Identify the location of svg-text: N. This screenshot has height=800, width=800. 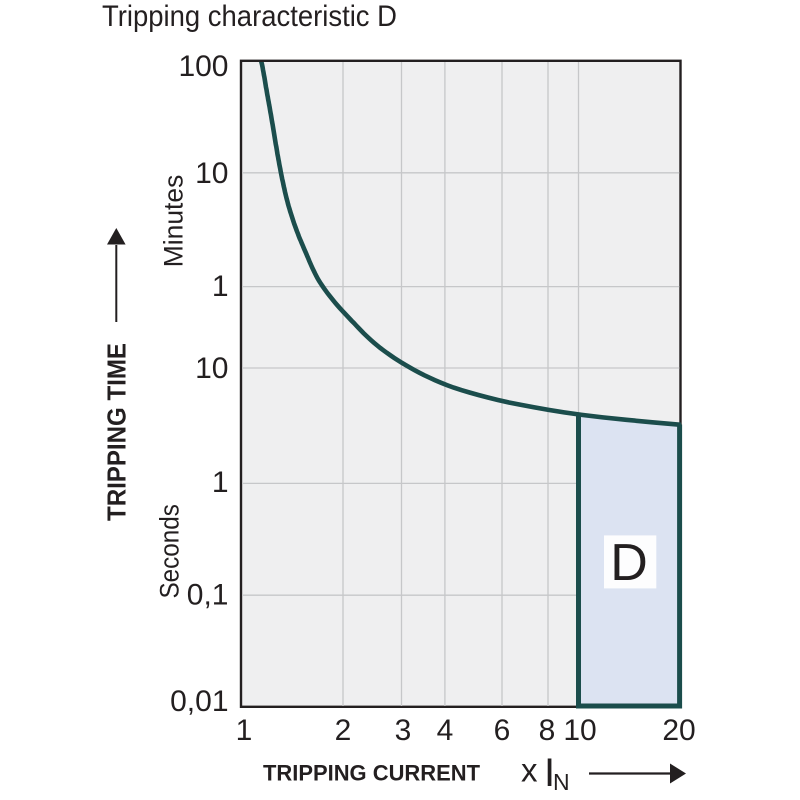
(561, 782).